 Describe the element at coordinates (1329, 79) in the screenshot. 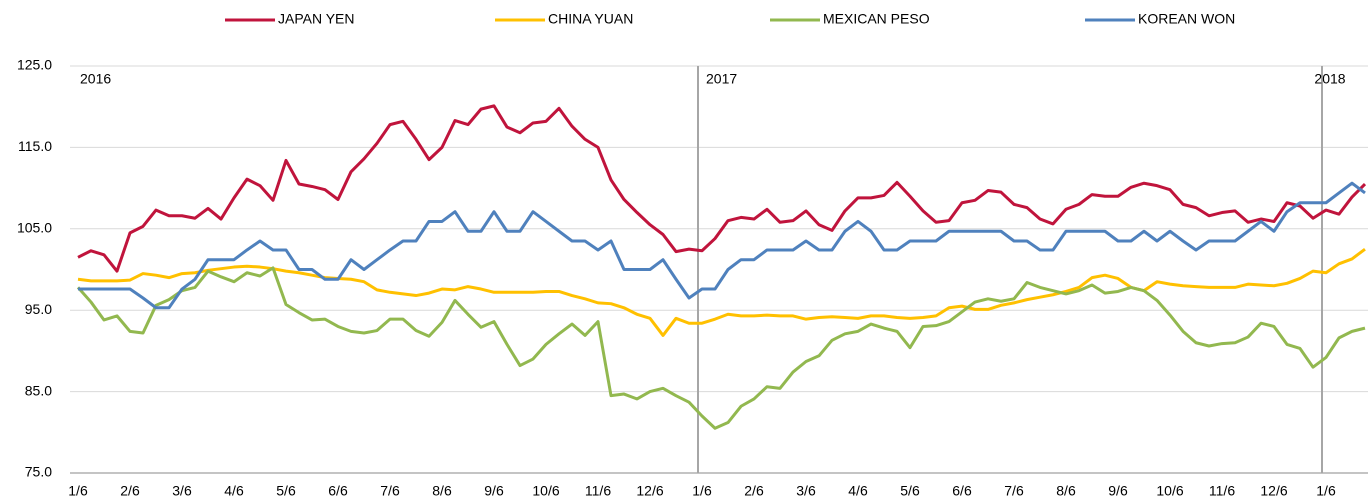

I see `year-annotation: 2018` at that location.